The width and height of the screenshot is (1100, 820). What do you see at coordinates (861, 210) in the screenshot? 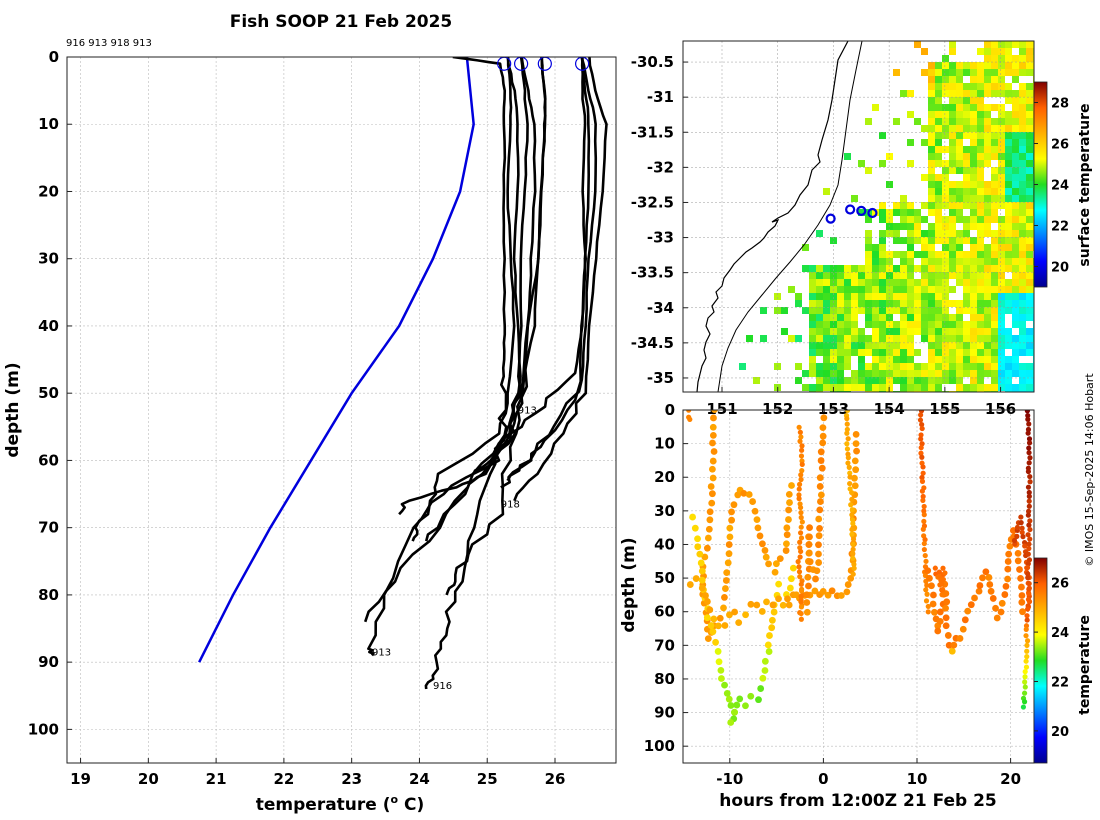
I see `station-marker` at bounding box center [861, 210].